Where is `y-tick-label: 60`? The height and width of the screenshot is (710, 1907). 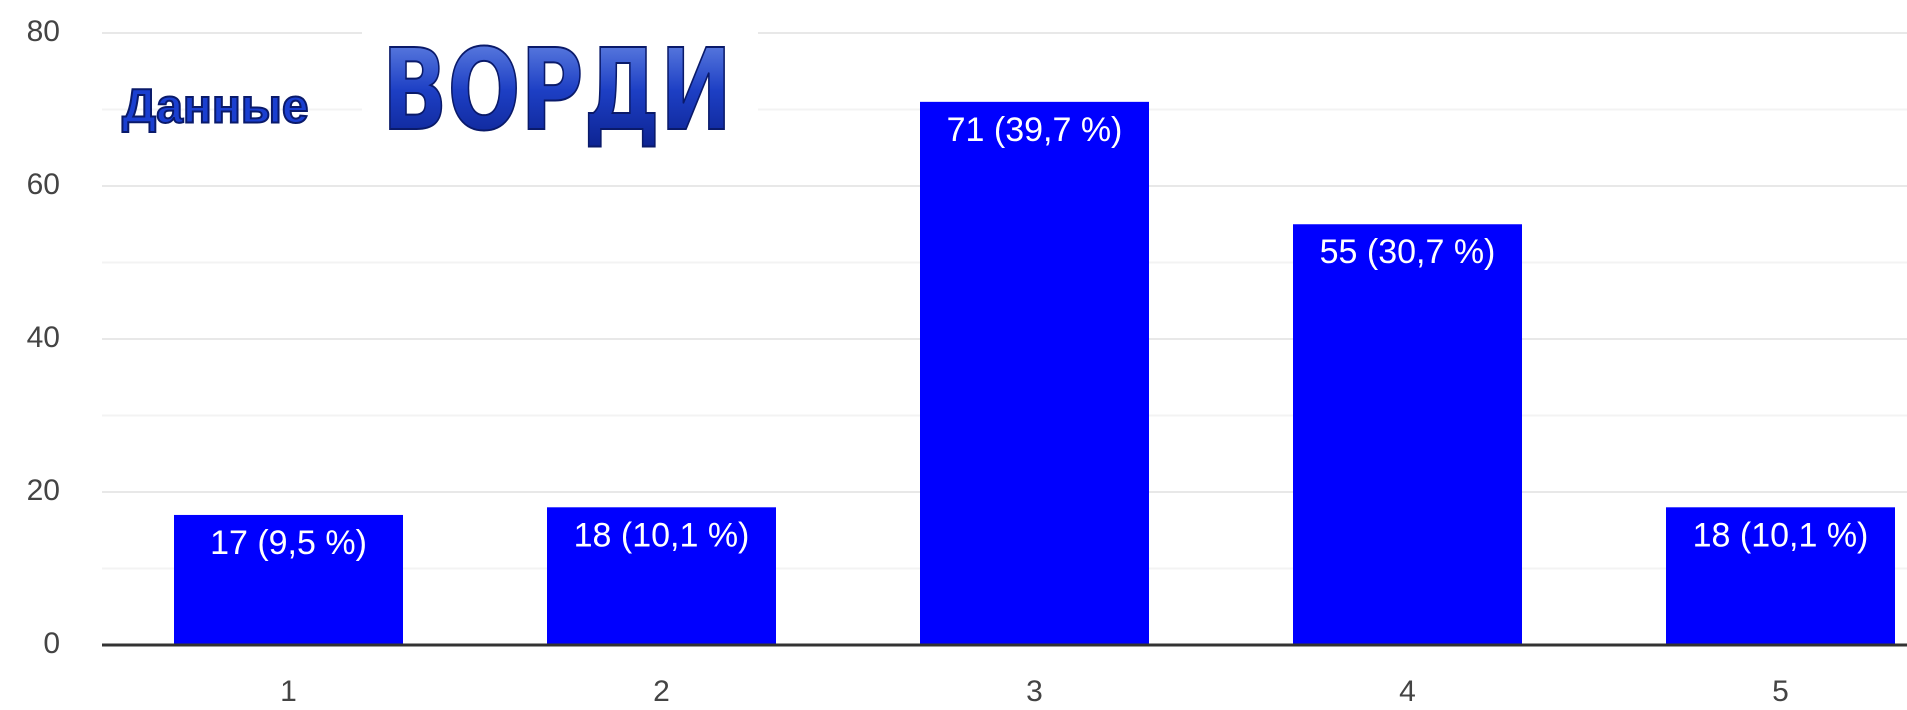 y-tick-label: 60 is located at coordinates (43, 184).